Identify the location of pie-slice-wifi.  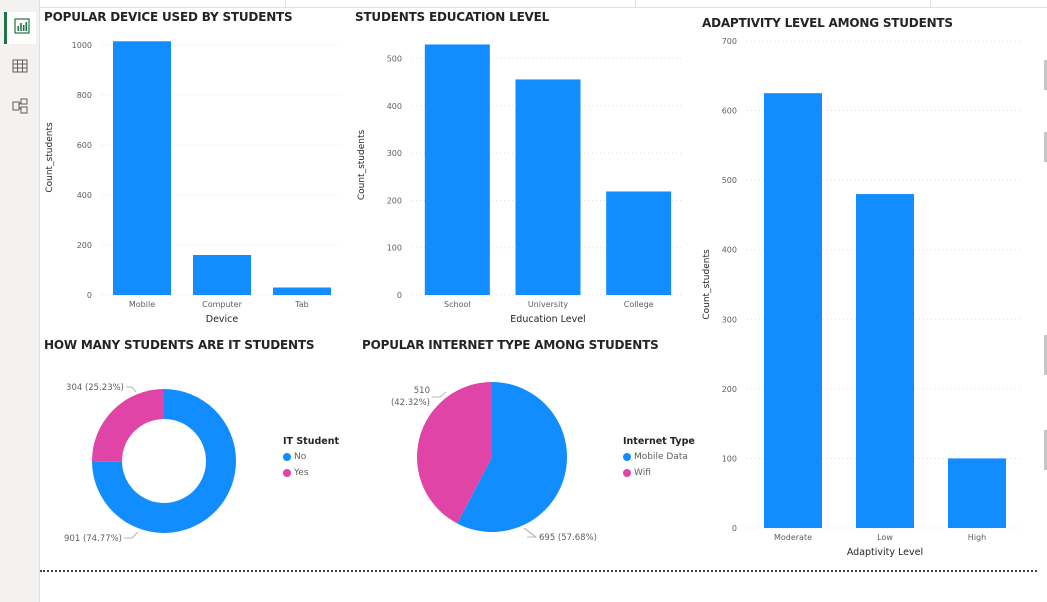
(454, 453).